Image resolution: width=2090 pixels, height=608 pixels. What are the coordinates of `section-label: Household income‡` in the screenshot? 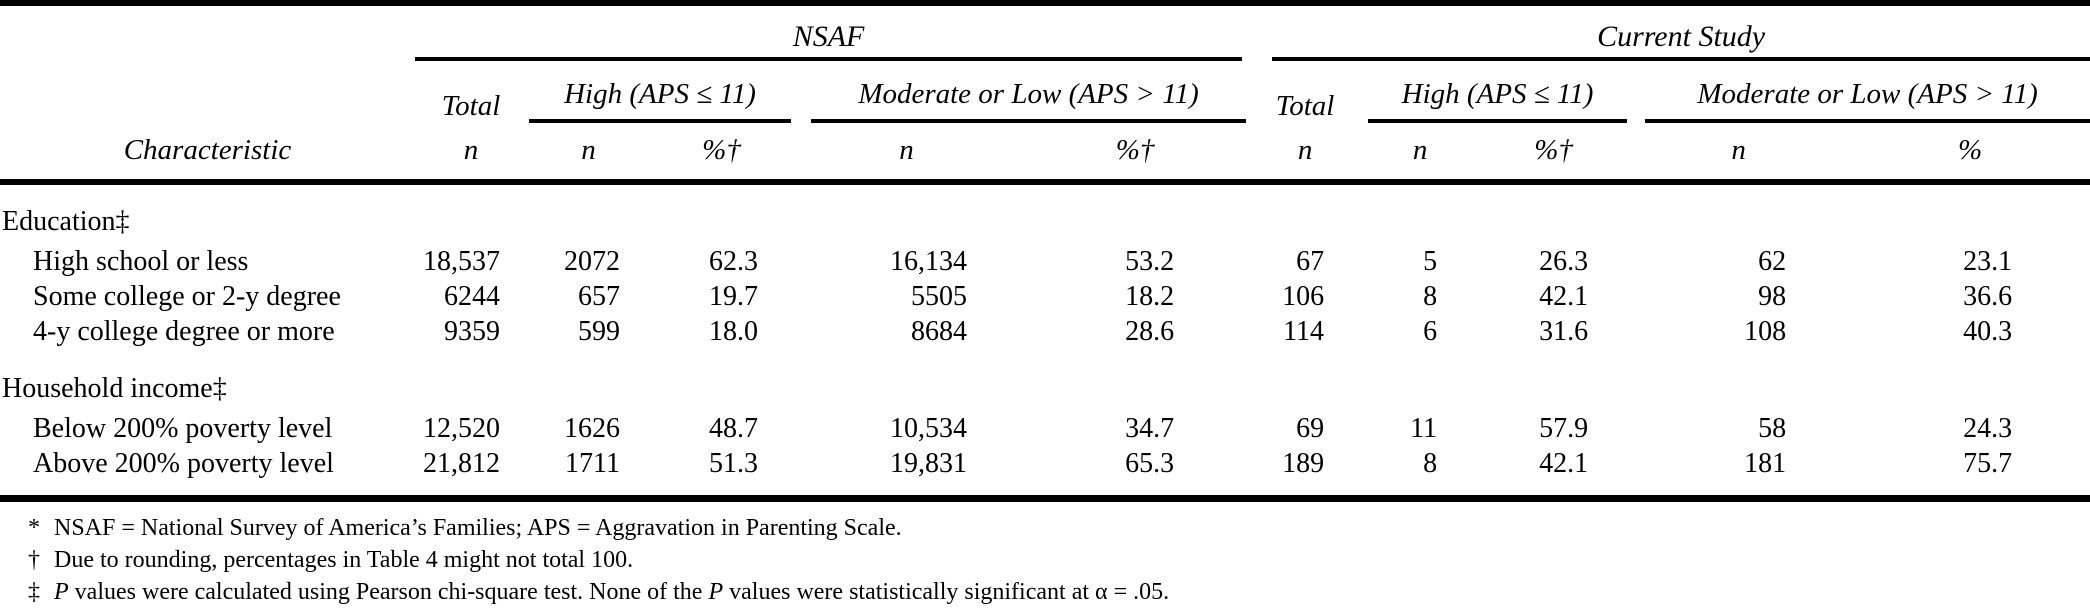 It's located at (114, 388).